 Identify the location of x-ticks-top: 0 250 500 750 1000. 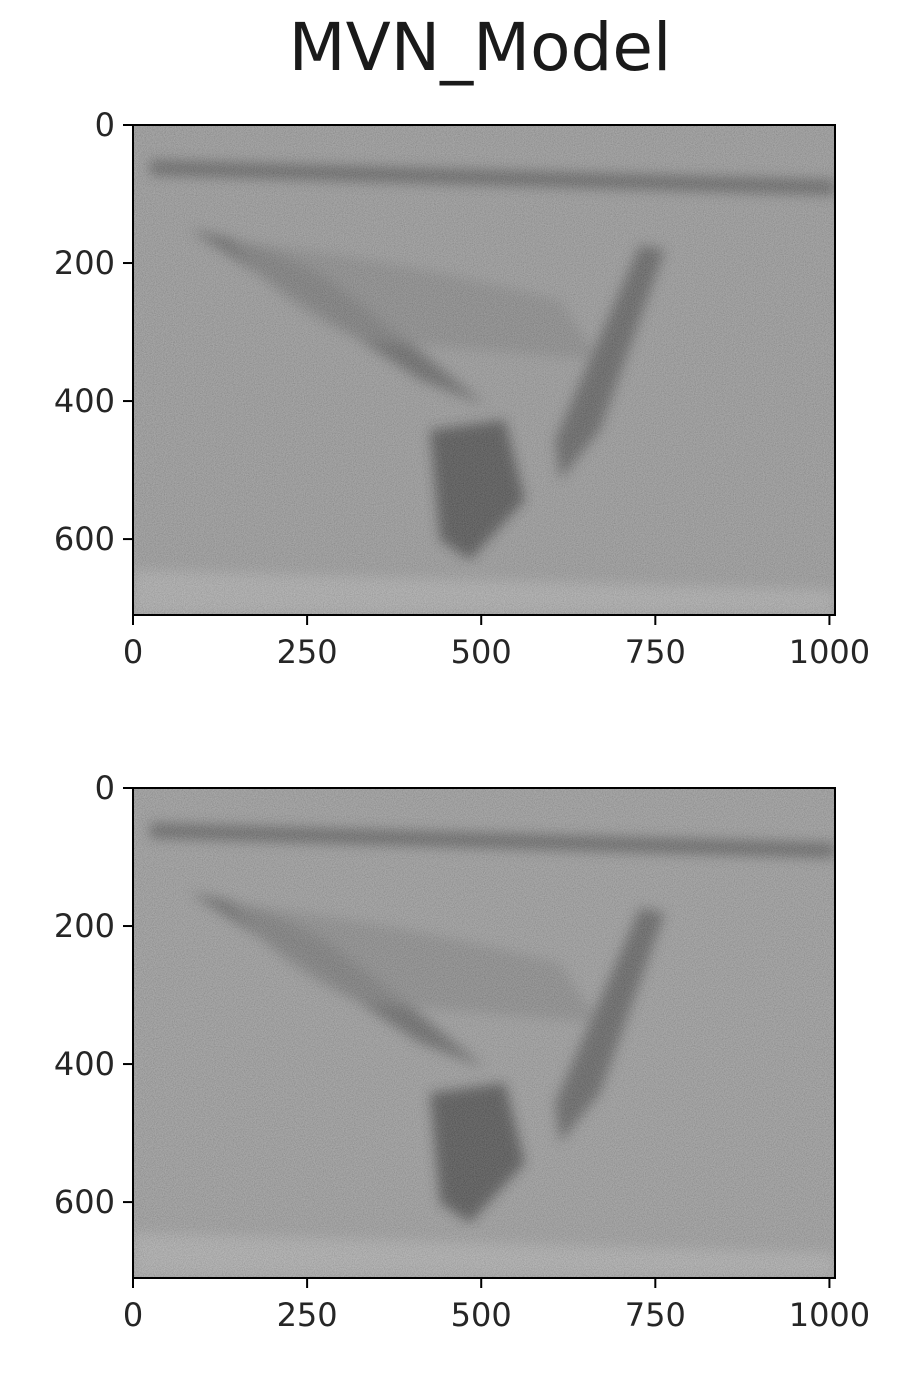
(496, 643).